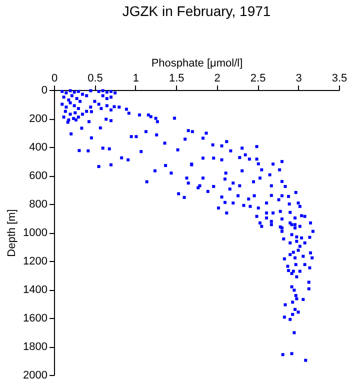 The image size is (350, 384). What do you see at coordinates (35, 376) in the screenshot?
I see `y-tick-label: 2000` at bounding box center [35, 376].